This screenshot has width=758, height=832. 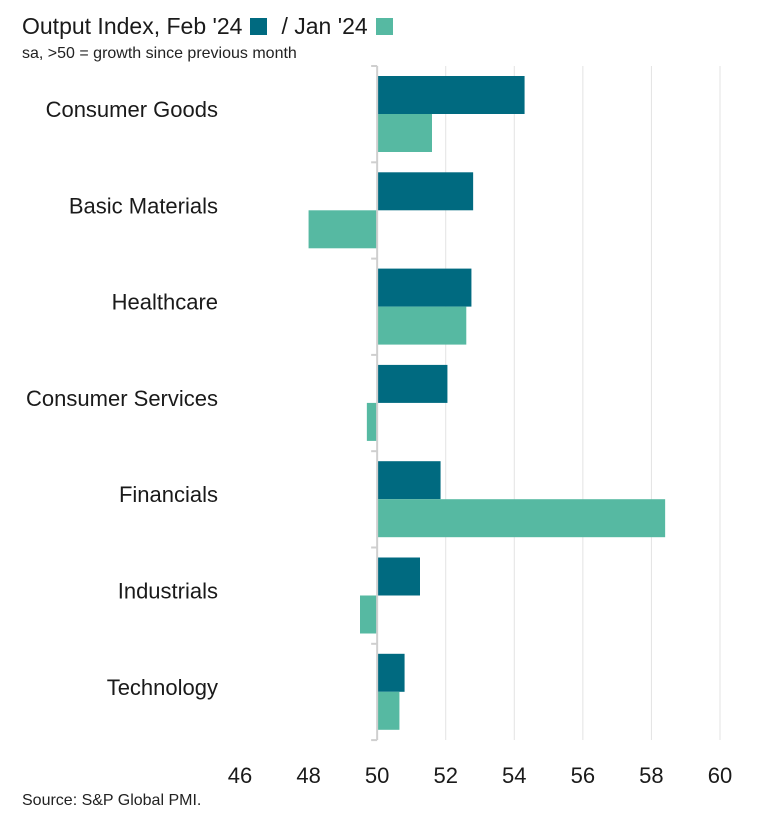 I want to click on category-label-industrials: Industrials, so click(x=168, y=590).